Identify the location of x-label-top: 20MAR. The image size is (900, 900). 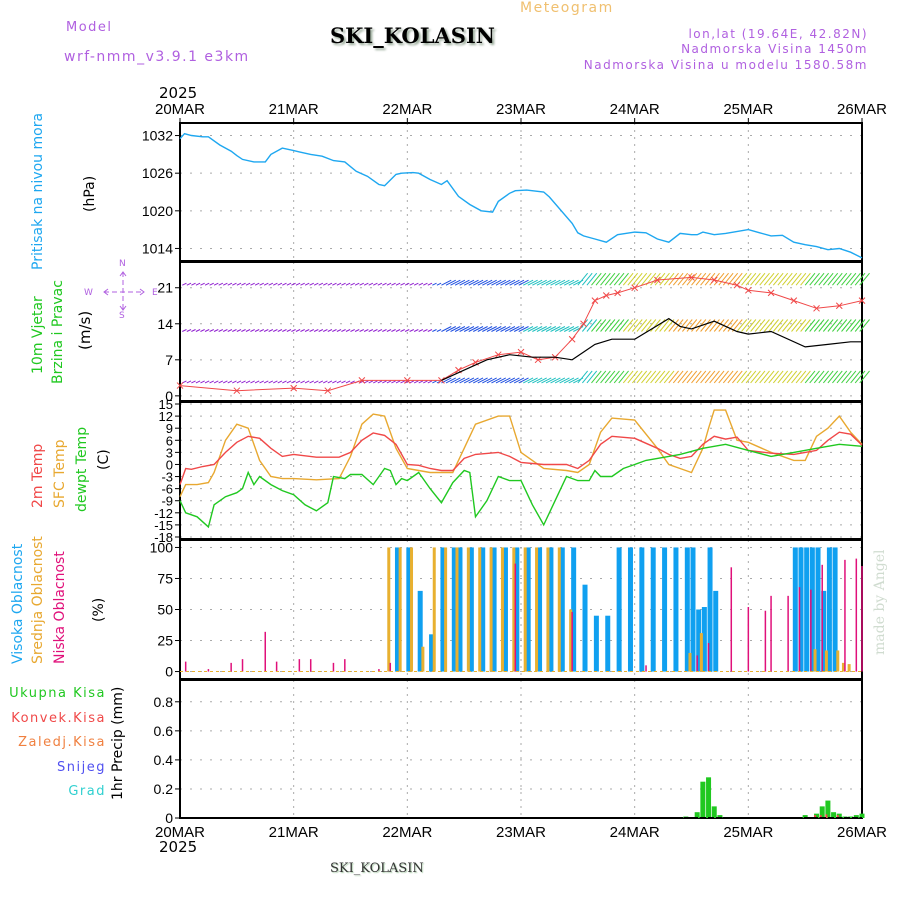
(180, 109).